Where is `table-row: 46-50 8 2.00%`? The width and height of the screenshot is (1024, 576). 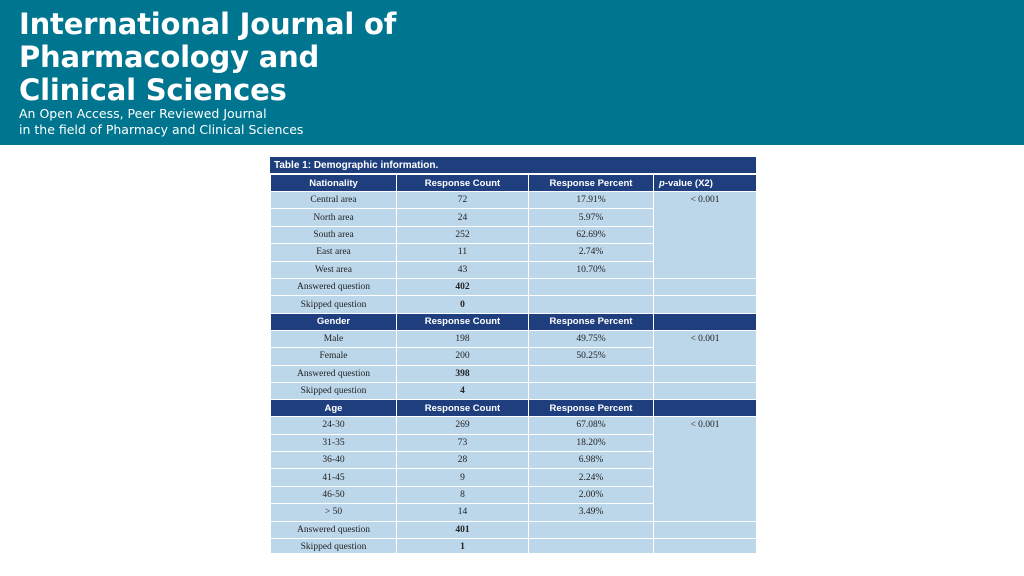 table-row: 46-50 8 2.00% is located at coordinates (513, 495).